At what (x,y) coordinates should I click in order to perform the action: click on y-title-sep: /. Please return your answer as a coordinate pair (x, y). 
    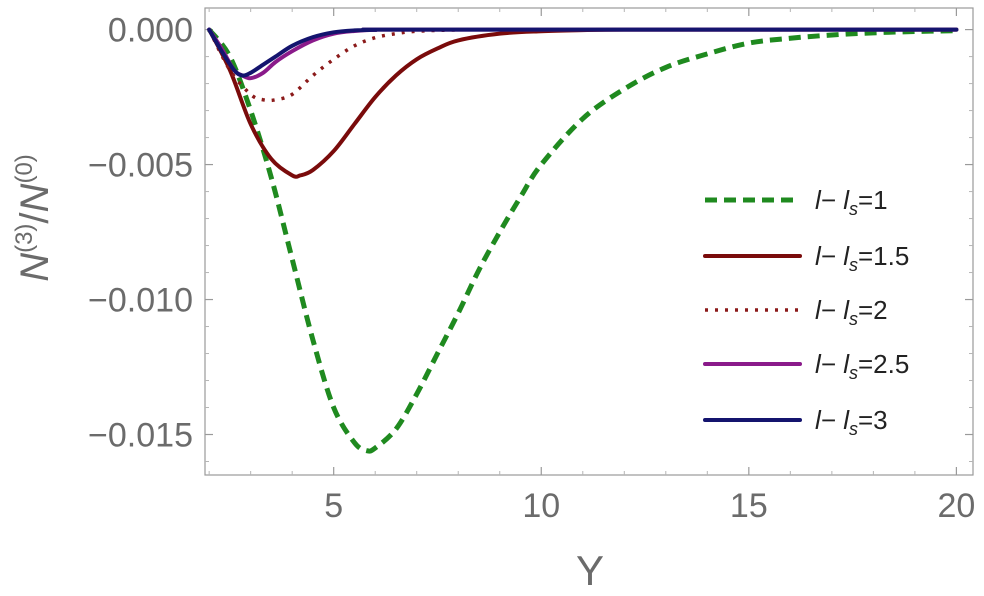
    Looking at the image, I should click on (35, 218).